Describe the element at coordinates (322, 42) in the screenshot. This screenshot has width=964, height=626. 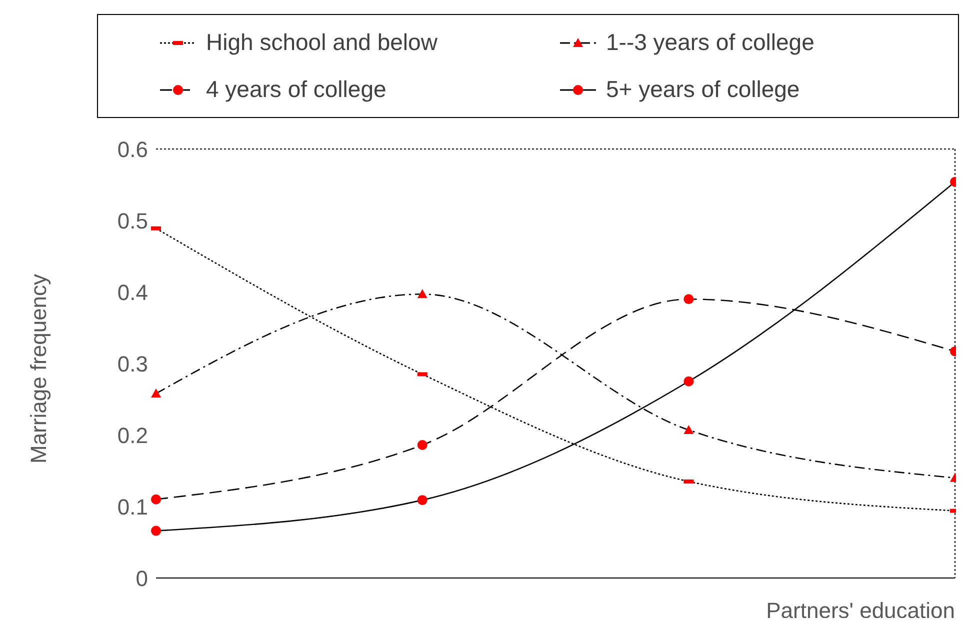
I see `legend-label: High school and below` at that location.